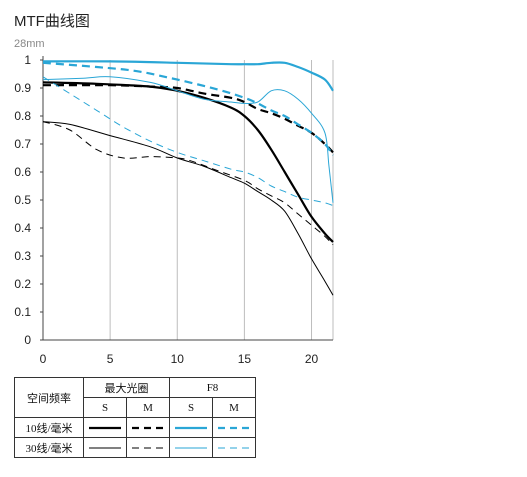  What do you see at coordinates (22, 200) in the screenshot?
I see `y-tick-label: 0.5` at bounding box center [22, 200].